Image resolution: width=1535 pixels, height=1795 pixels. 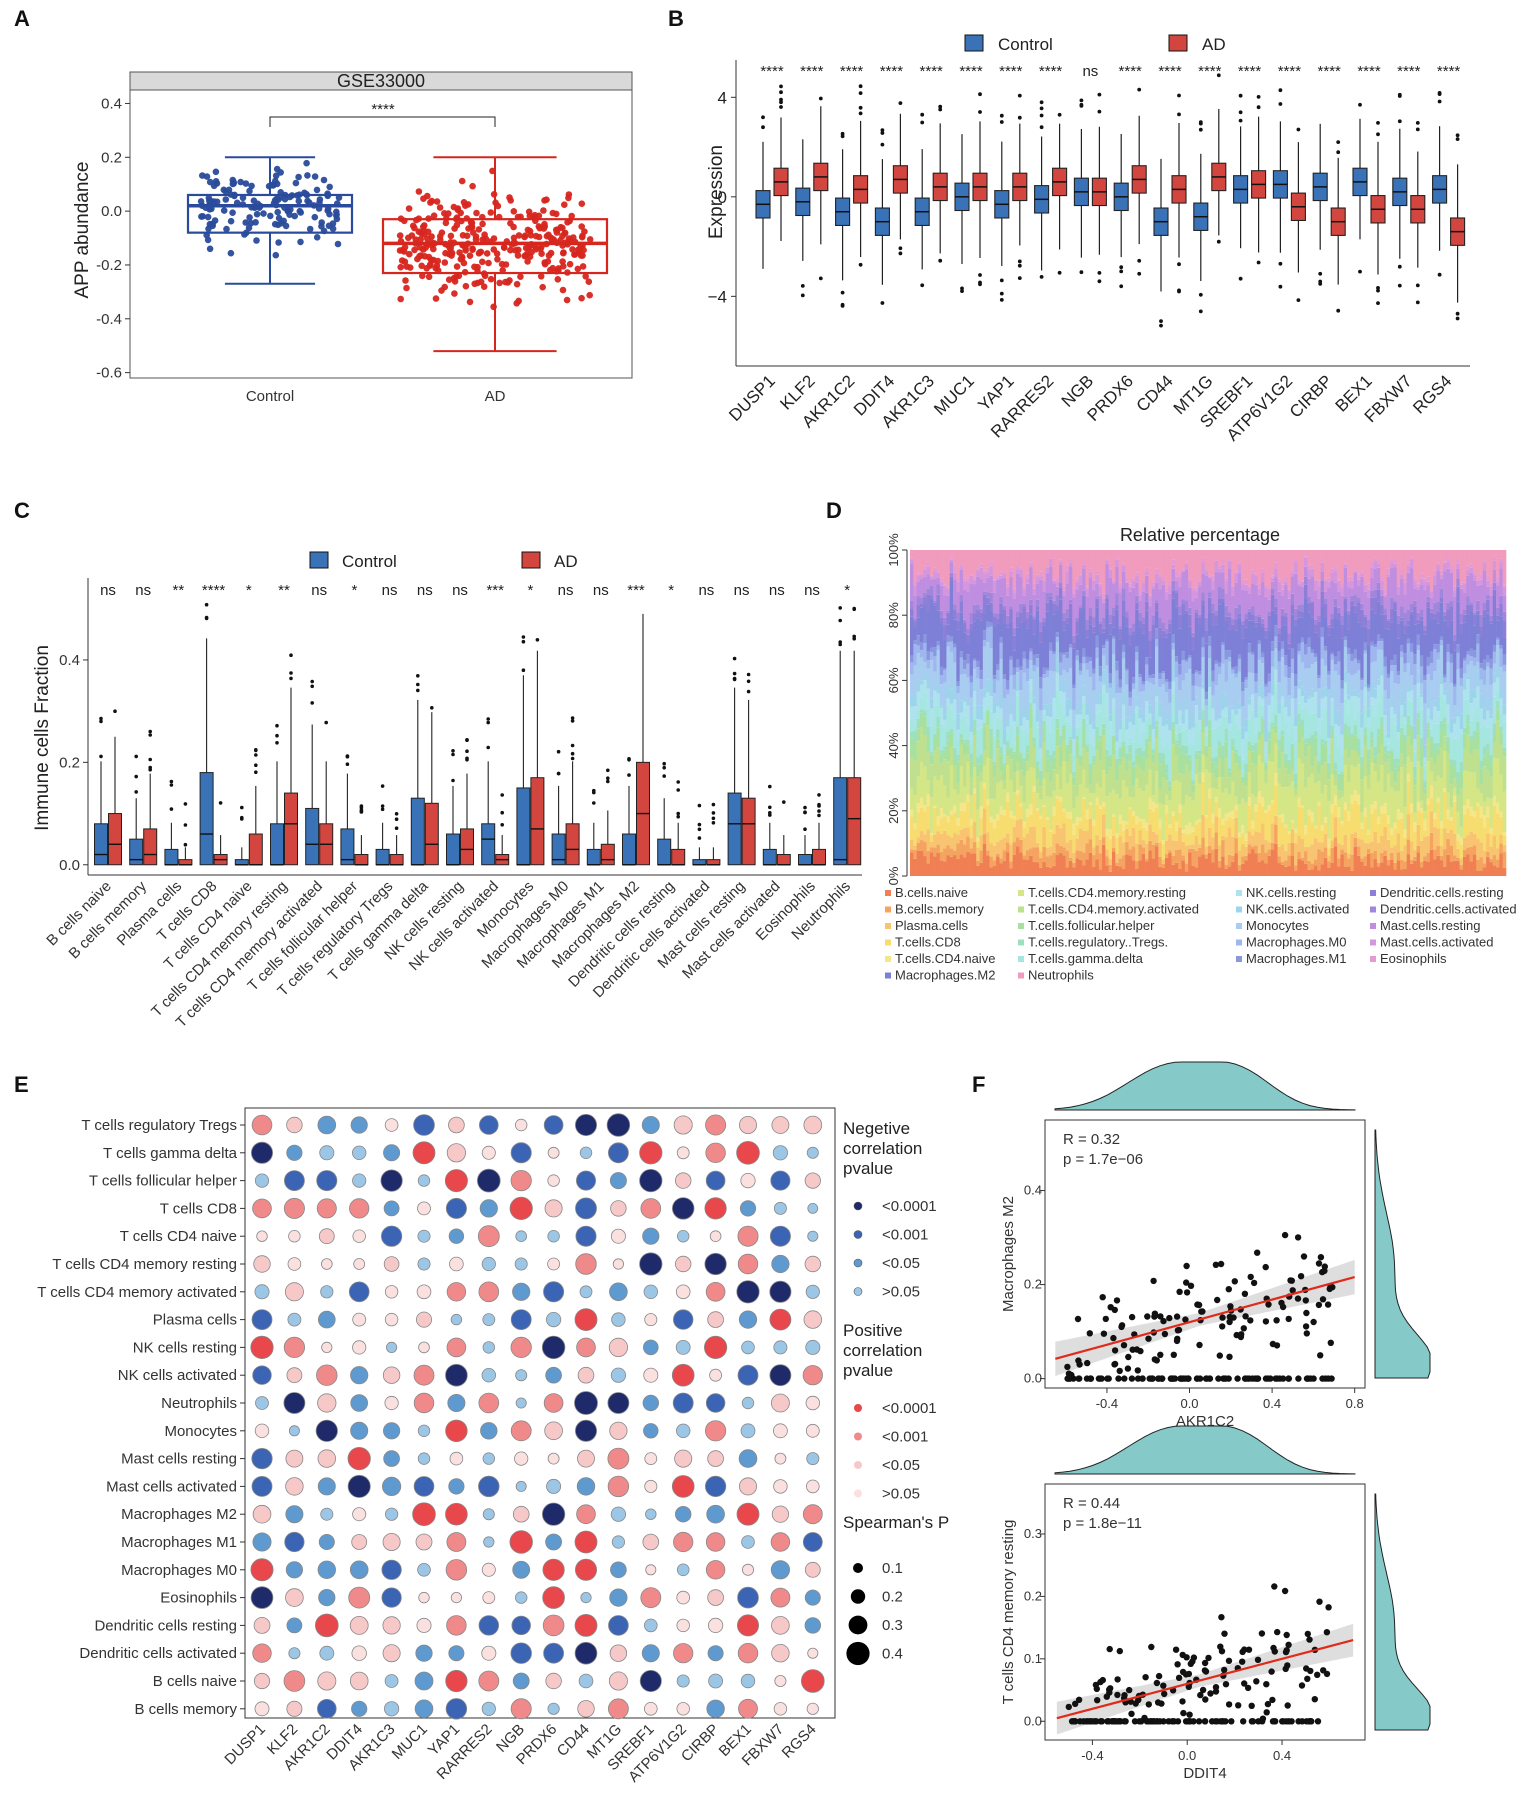 I want to click on panel-b-signif: ****, so click(x=1409, y=71).